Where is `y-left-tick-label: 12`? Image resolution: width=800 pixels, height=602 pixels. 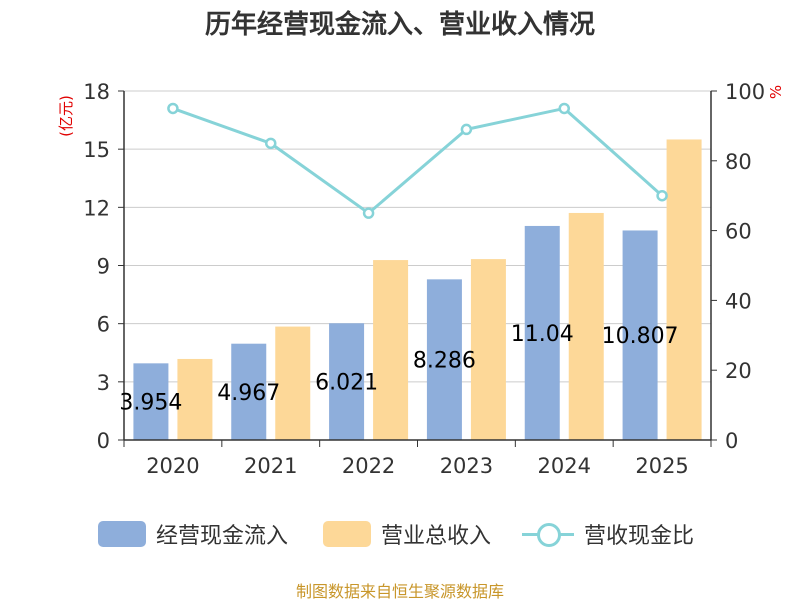 y-left-tick-label: 12 is located at coordinates (96, 208).